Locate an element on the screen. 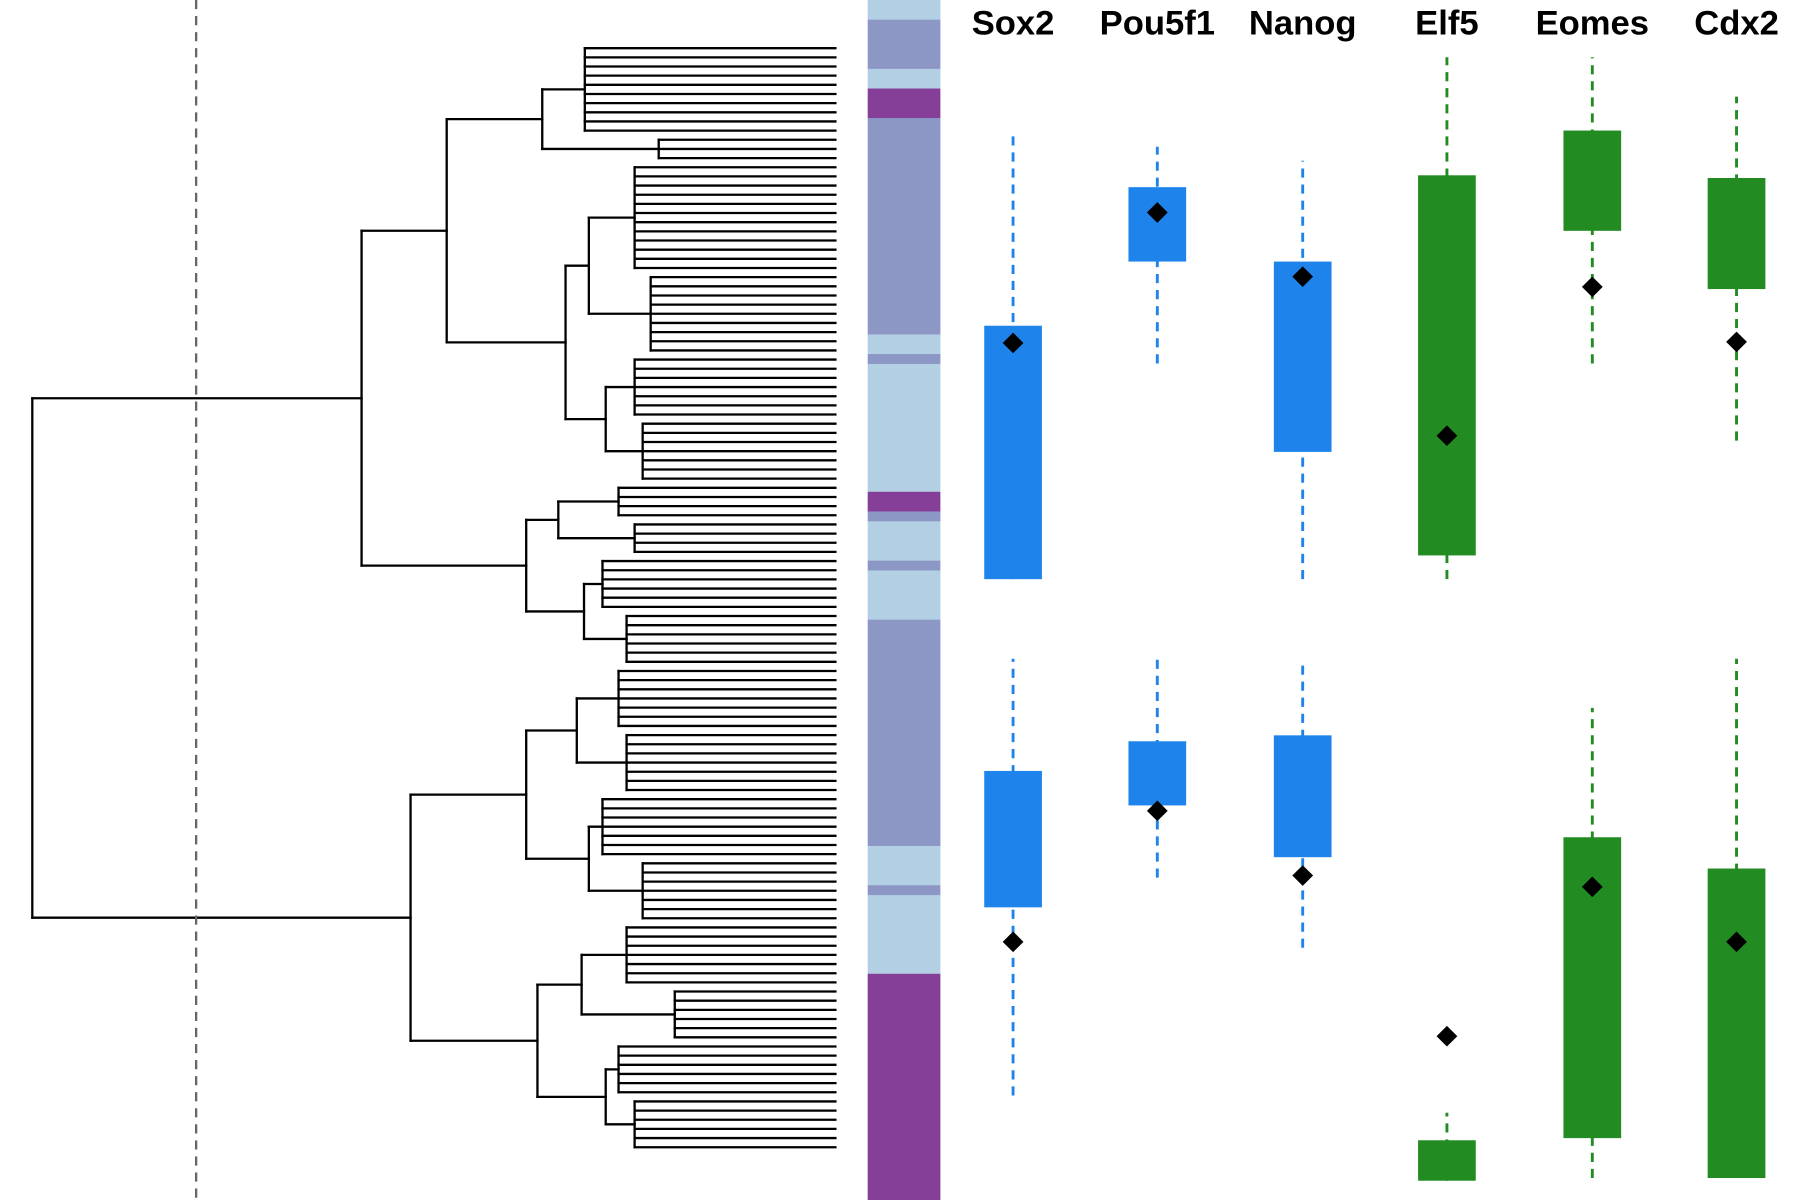  color-bar is located at coordinates (904, 600).